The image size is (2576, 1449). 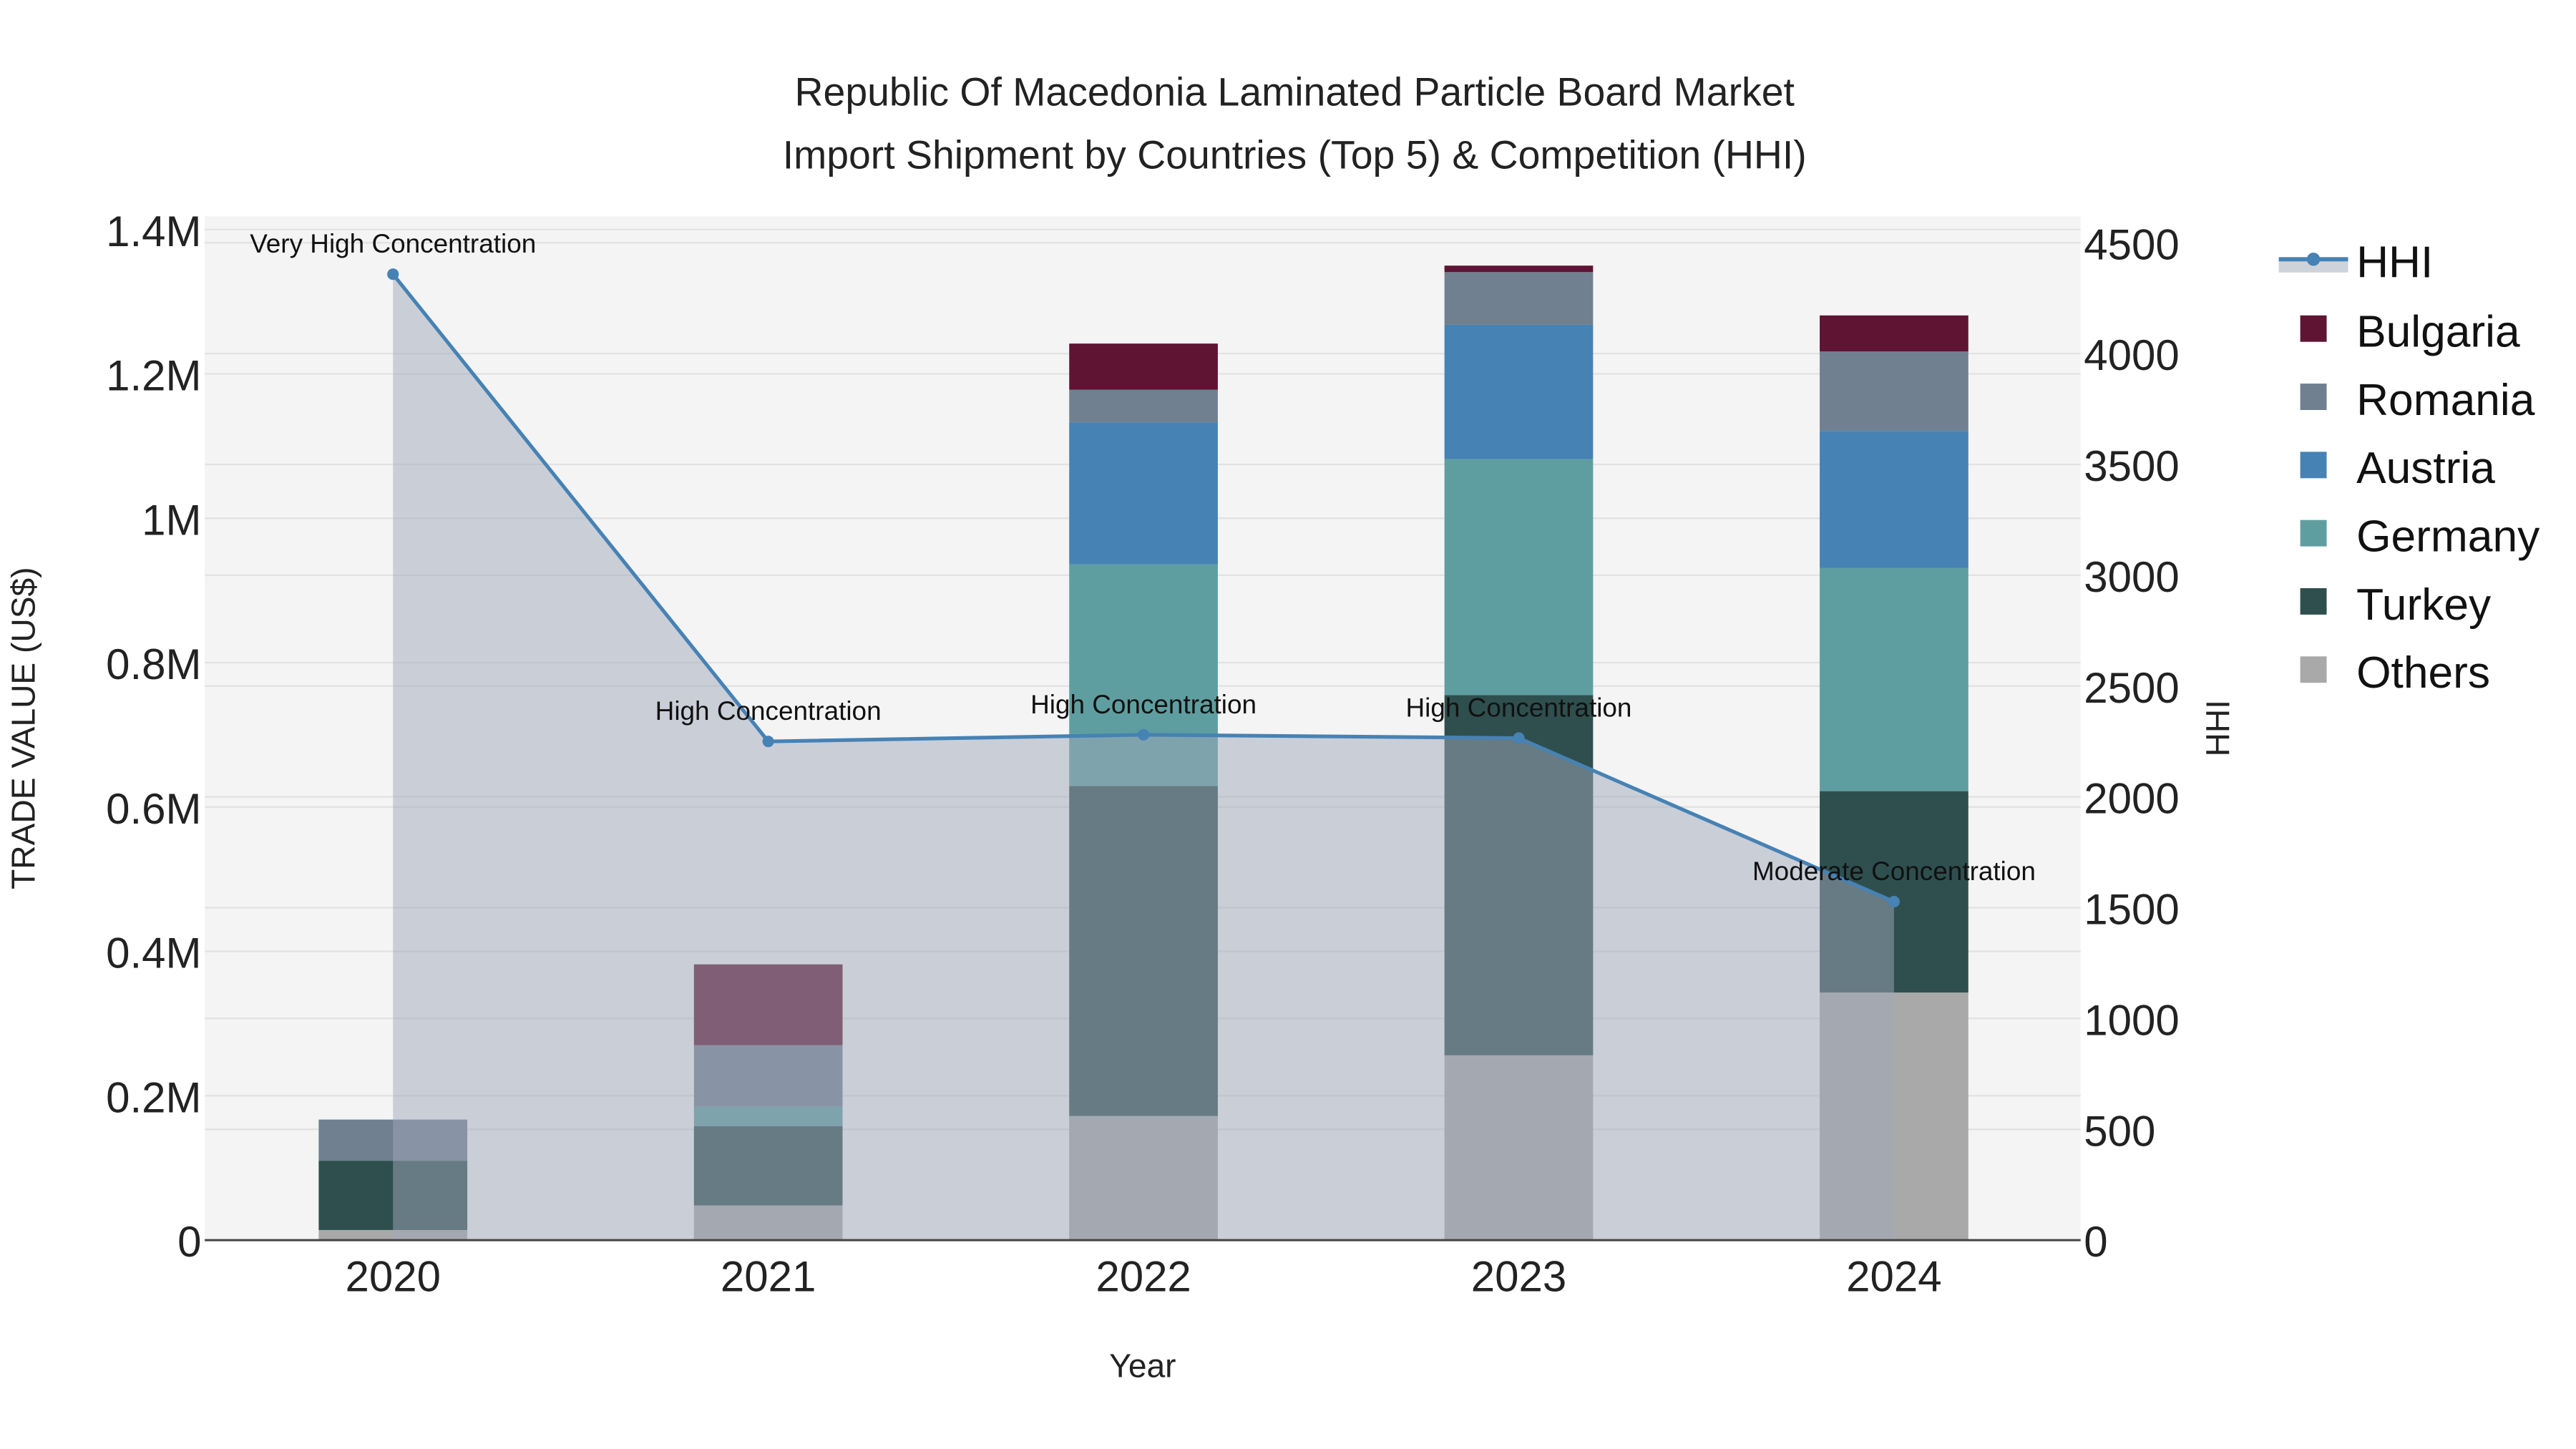 I want to click on legend-swatch-others, so click(x=2313, y=669).